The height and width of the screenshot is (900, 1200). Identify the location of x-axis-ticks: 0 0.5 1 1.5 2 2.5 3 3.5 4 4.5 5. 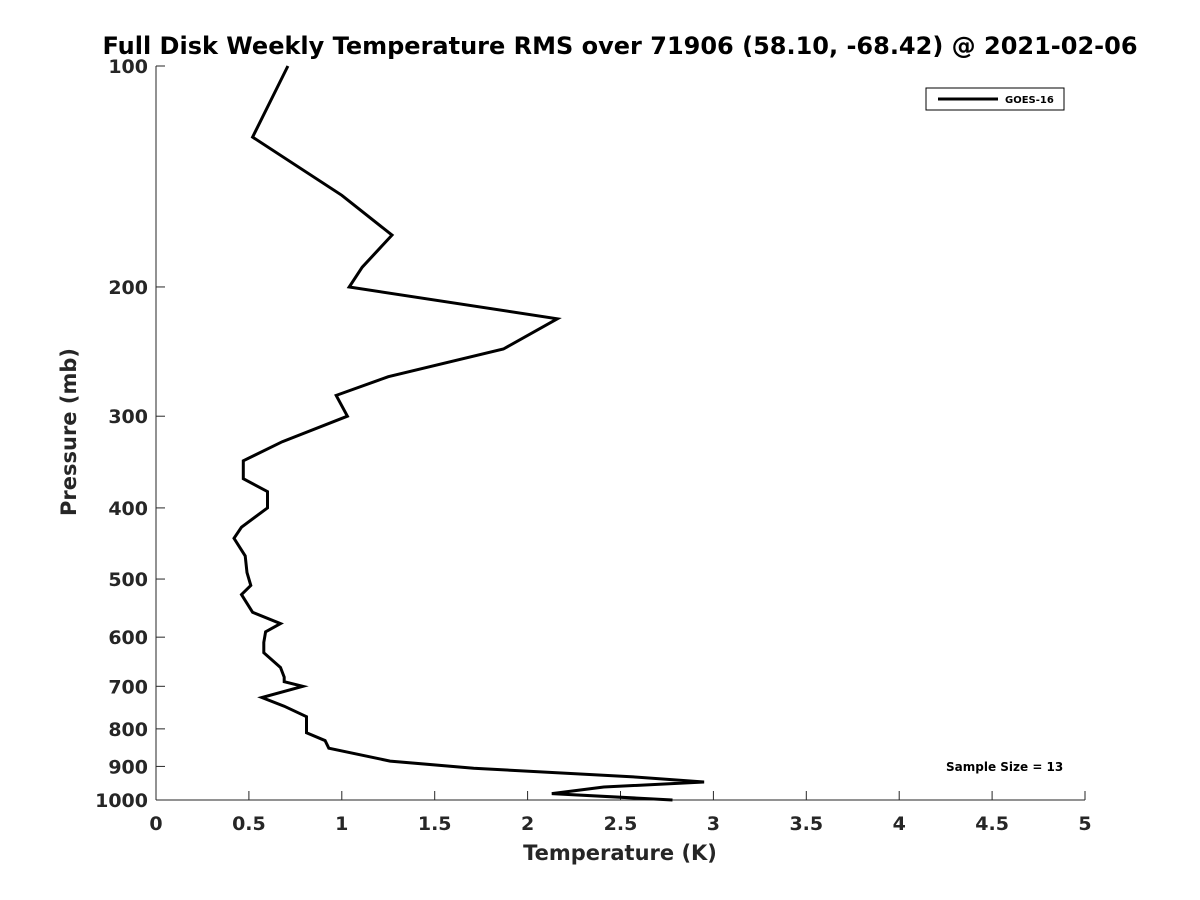
(620, 813).